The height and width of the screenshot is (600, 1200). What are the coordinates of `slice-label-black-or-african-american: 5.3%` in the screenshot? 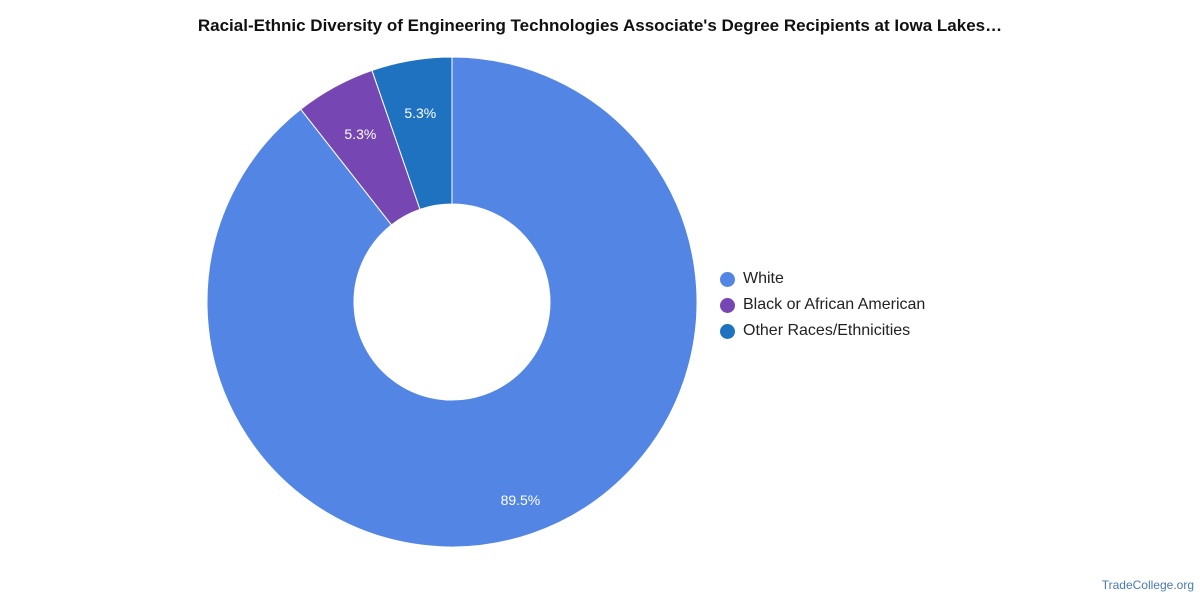 It's located at (360, 134).